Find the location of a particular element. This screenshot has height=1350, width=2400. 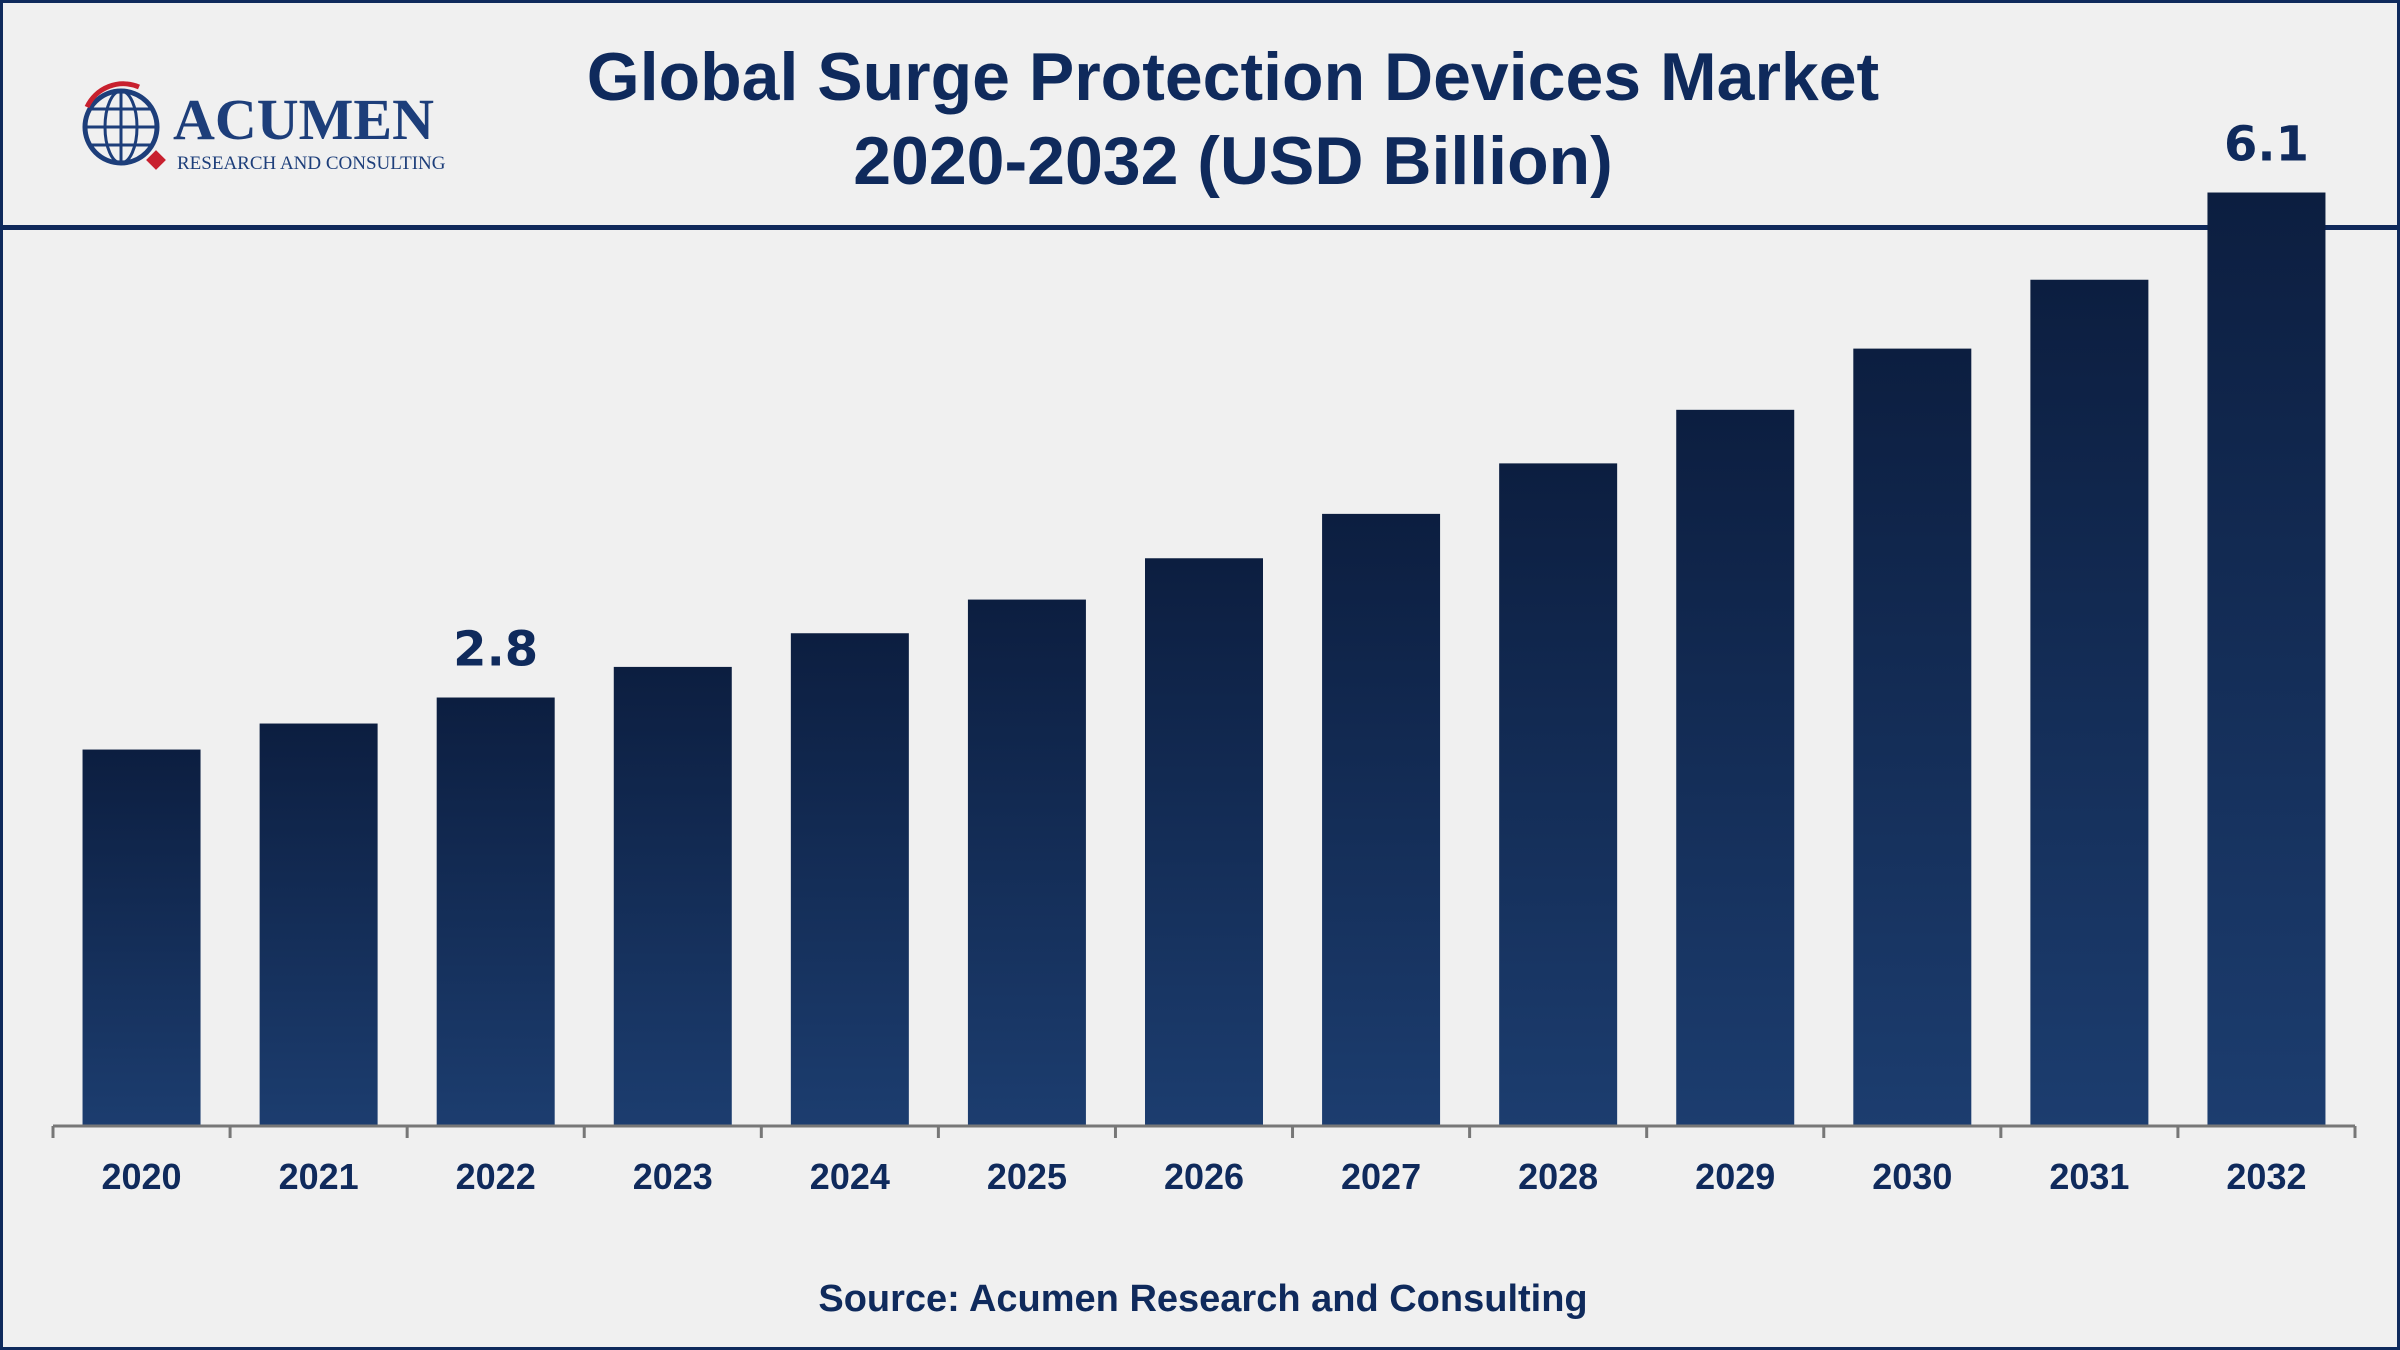

x-tick-label-2028: 2028 is located at coordinates (1558, 1176).